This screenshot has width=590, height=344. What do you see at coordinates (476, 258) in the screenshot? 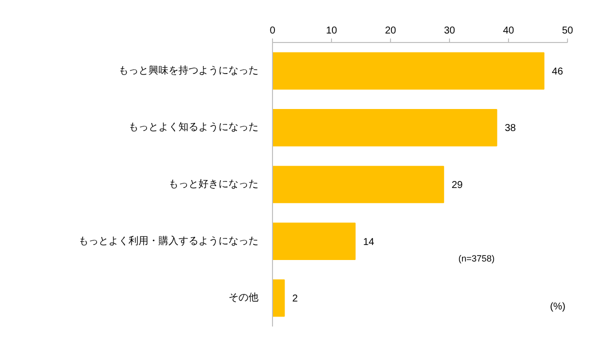
I see `annotation: (n=3758)` at bounding box center [476, 258].